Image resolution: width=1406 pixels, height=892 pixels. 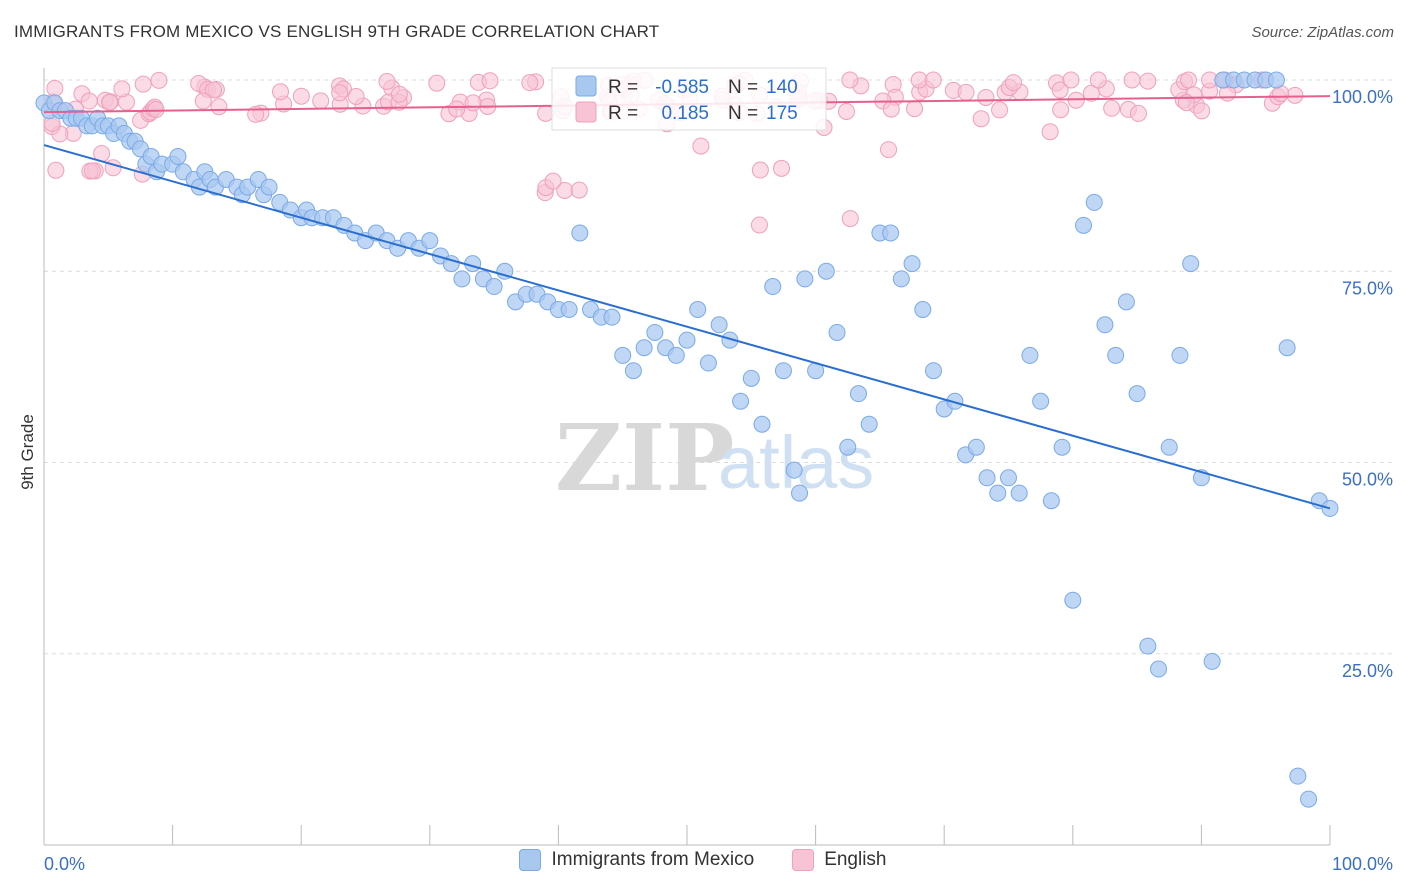 What do you see at coordinates (689, 99) in the screenshot?
I see `stats-legend: R = -0.585 N = 140 R = 0.185 N = 175` at bounding box center [689, 99].